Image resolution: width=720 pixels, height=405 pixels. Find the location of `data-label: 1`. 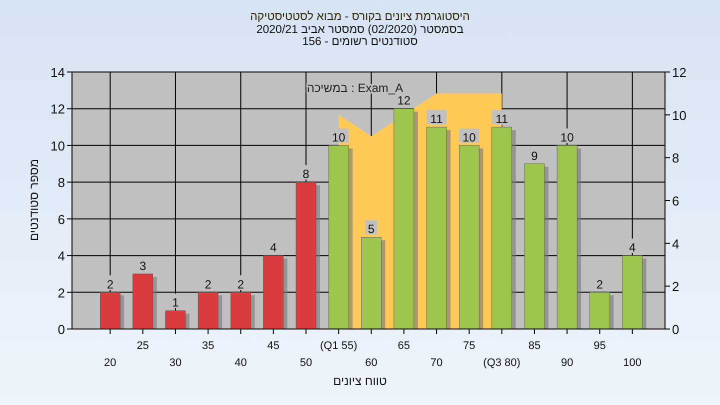

data-label: 1 is located at coordinates (176, 303).